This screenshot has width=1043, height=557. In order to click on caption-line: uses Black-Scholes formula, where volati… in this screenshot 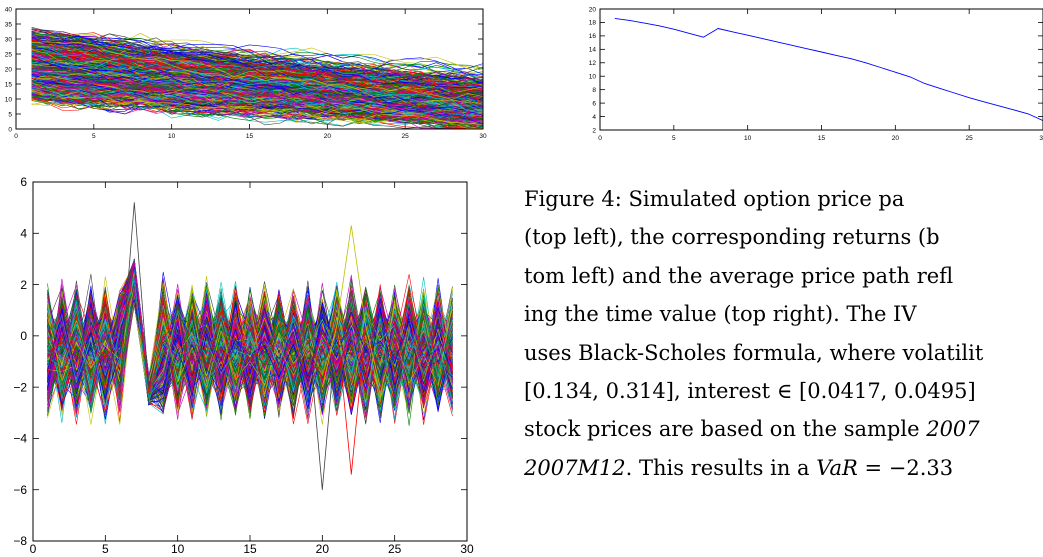, I will do `click(783, 353)`.